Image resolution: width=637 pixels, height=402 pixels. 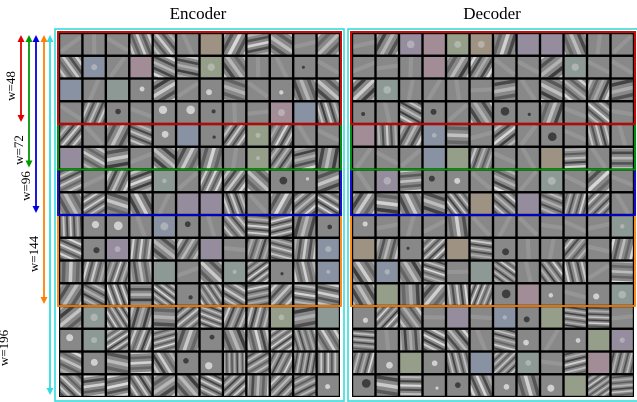 I want to click on width-label-144: w=144, so click(x=33, y=253).